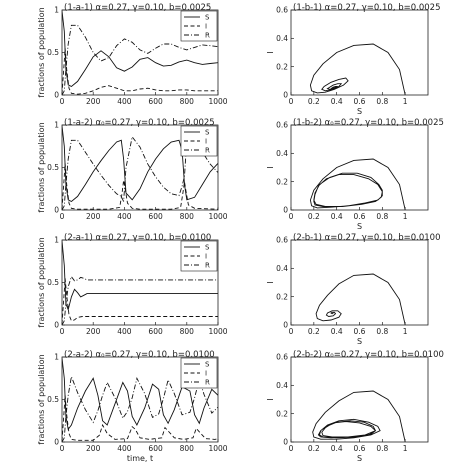  Describe the element at coordinates (368, 123) in the screenshot. I see `chart-title: (1-b-2) α₀=0.27, γ=0.10, b=0.0025` at that location.